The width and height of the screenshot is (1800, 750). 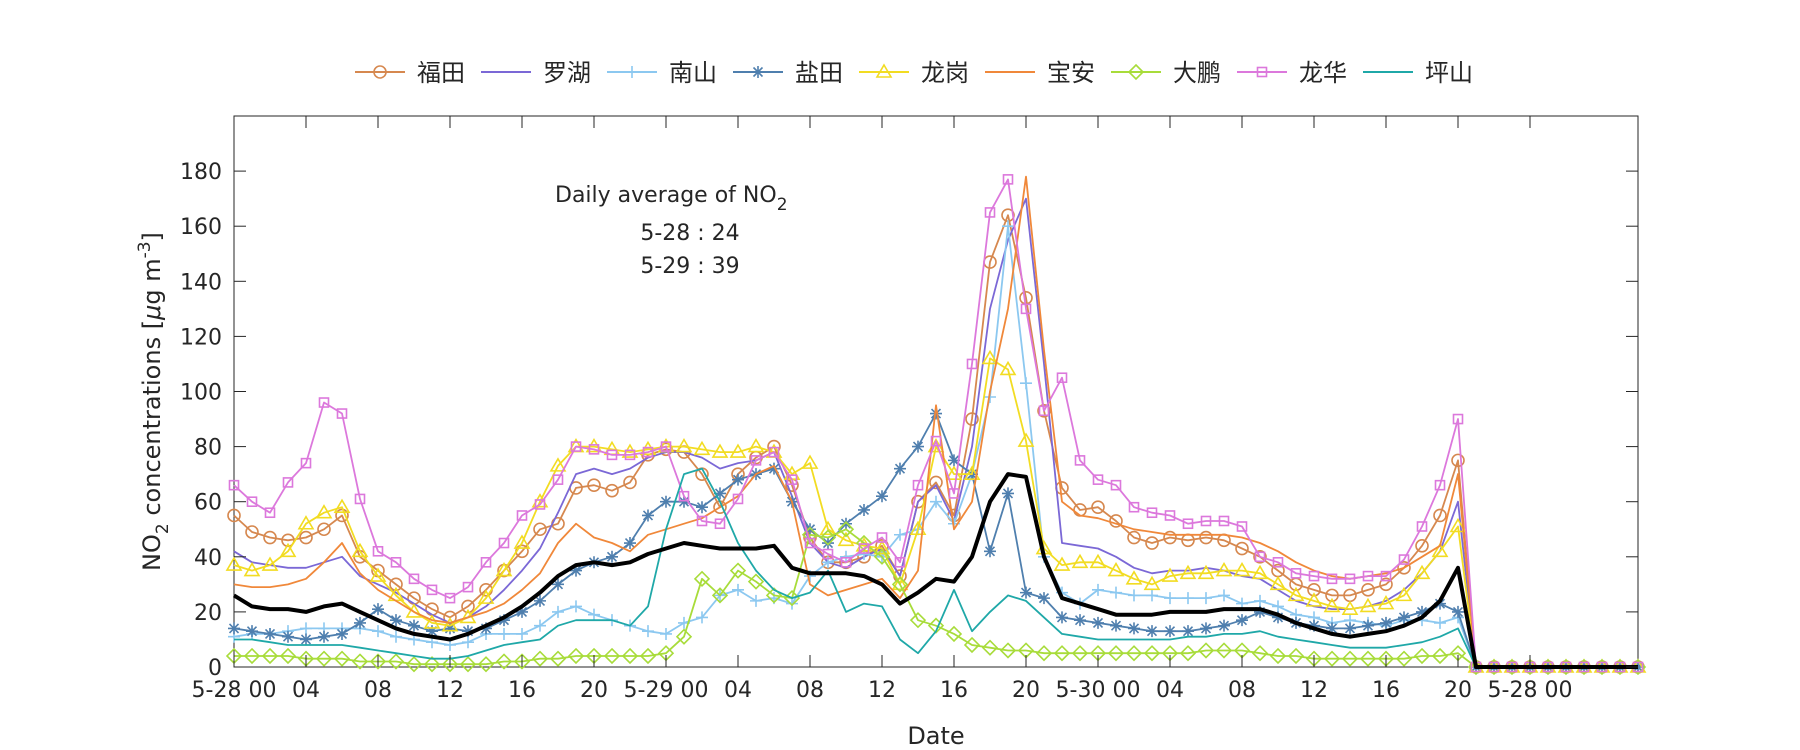 What do you see at coordinates (882, 690) in the screenshot?
I see `x-tick-label: 12` at bounding box center [882, 690].